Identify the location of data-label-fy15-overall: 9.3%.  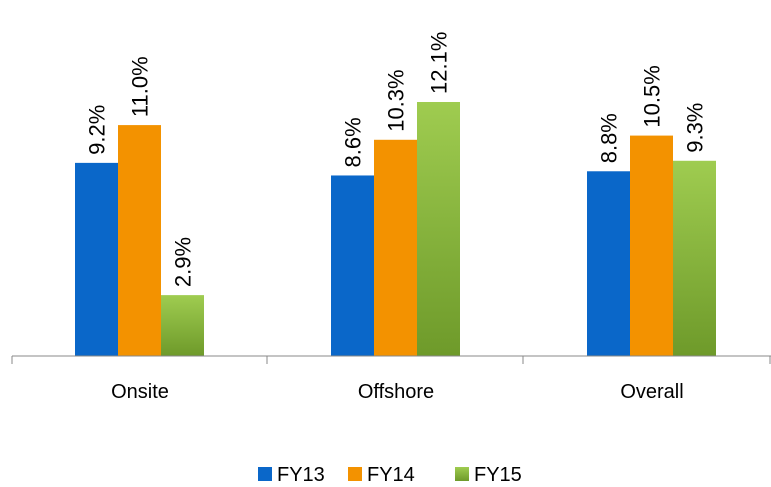
(695, 128).